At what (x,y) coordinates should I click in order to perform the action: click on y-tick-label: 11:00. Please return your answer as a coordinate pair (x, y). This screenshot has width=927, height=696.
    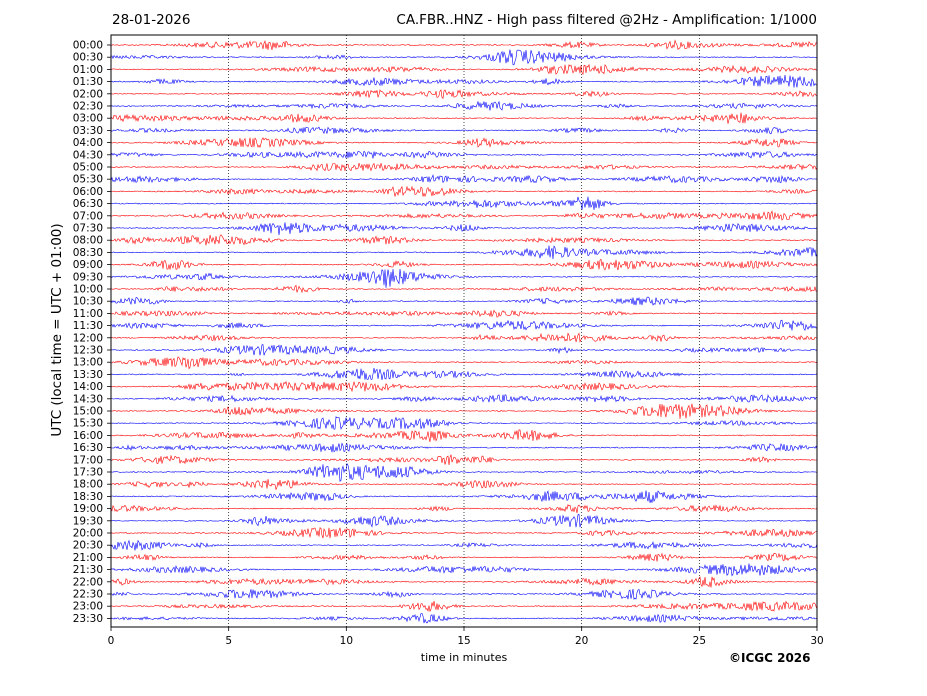
    Looking at the image, I should click on (88, 314).